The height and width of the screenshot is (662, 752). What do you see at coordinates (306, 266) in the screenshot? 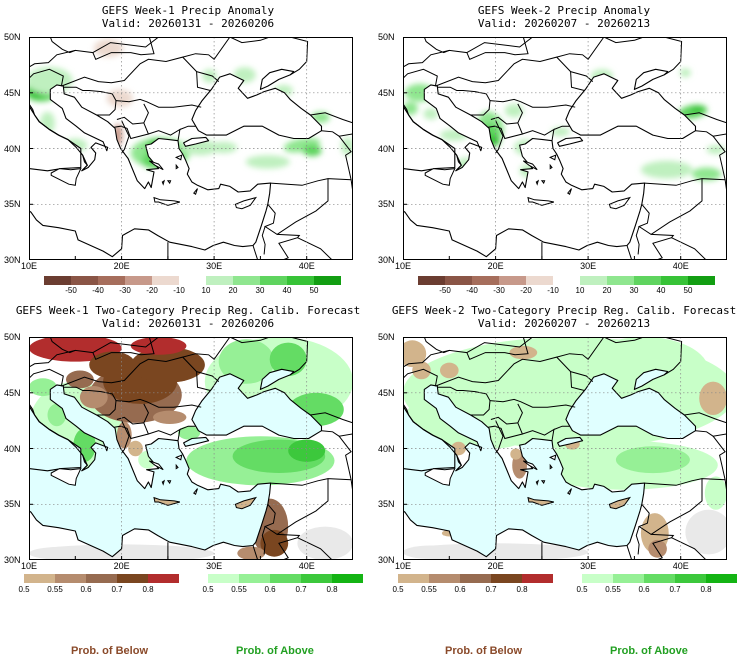
I see `x-tick-label: 40E` at bounding box center [306, 266].